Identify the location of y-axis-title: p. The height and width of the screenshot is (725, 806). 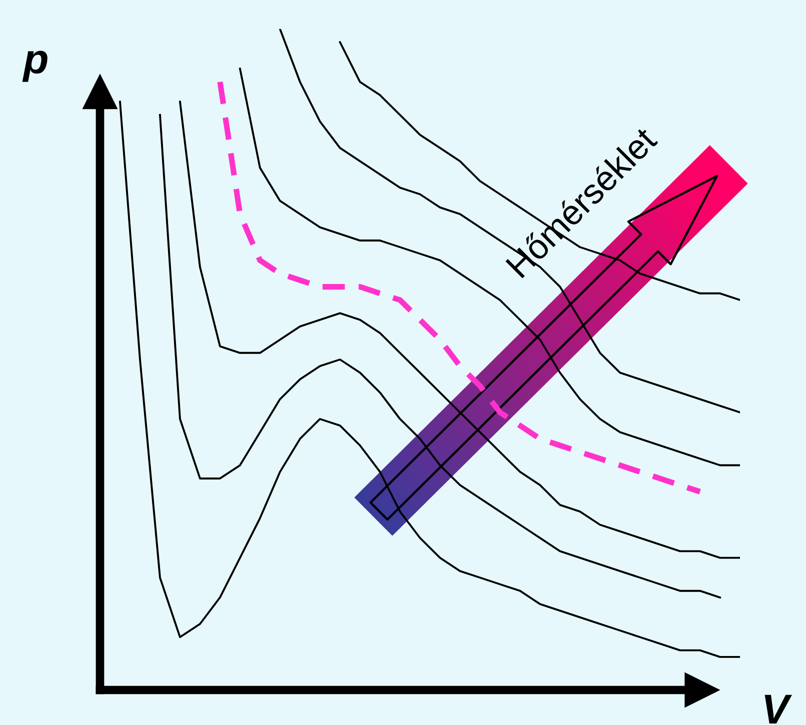
(35, 66).